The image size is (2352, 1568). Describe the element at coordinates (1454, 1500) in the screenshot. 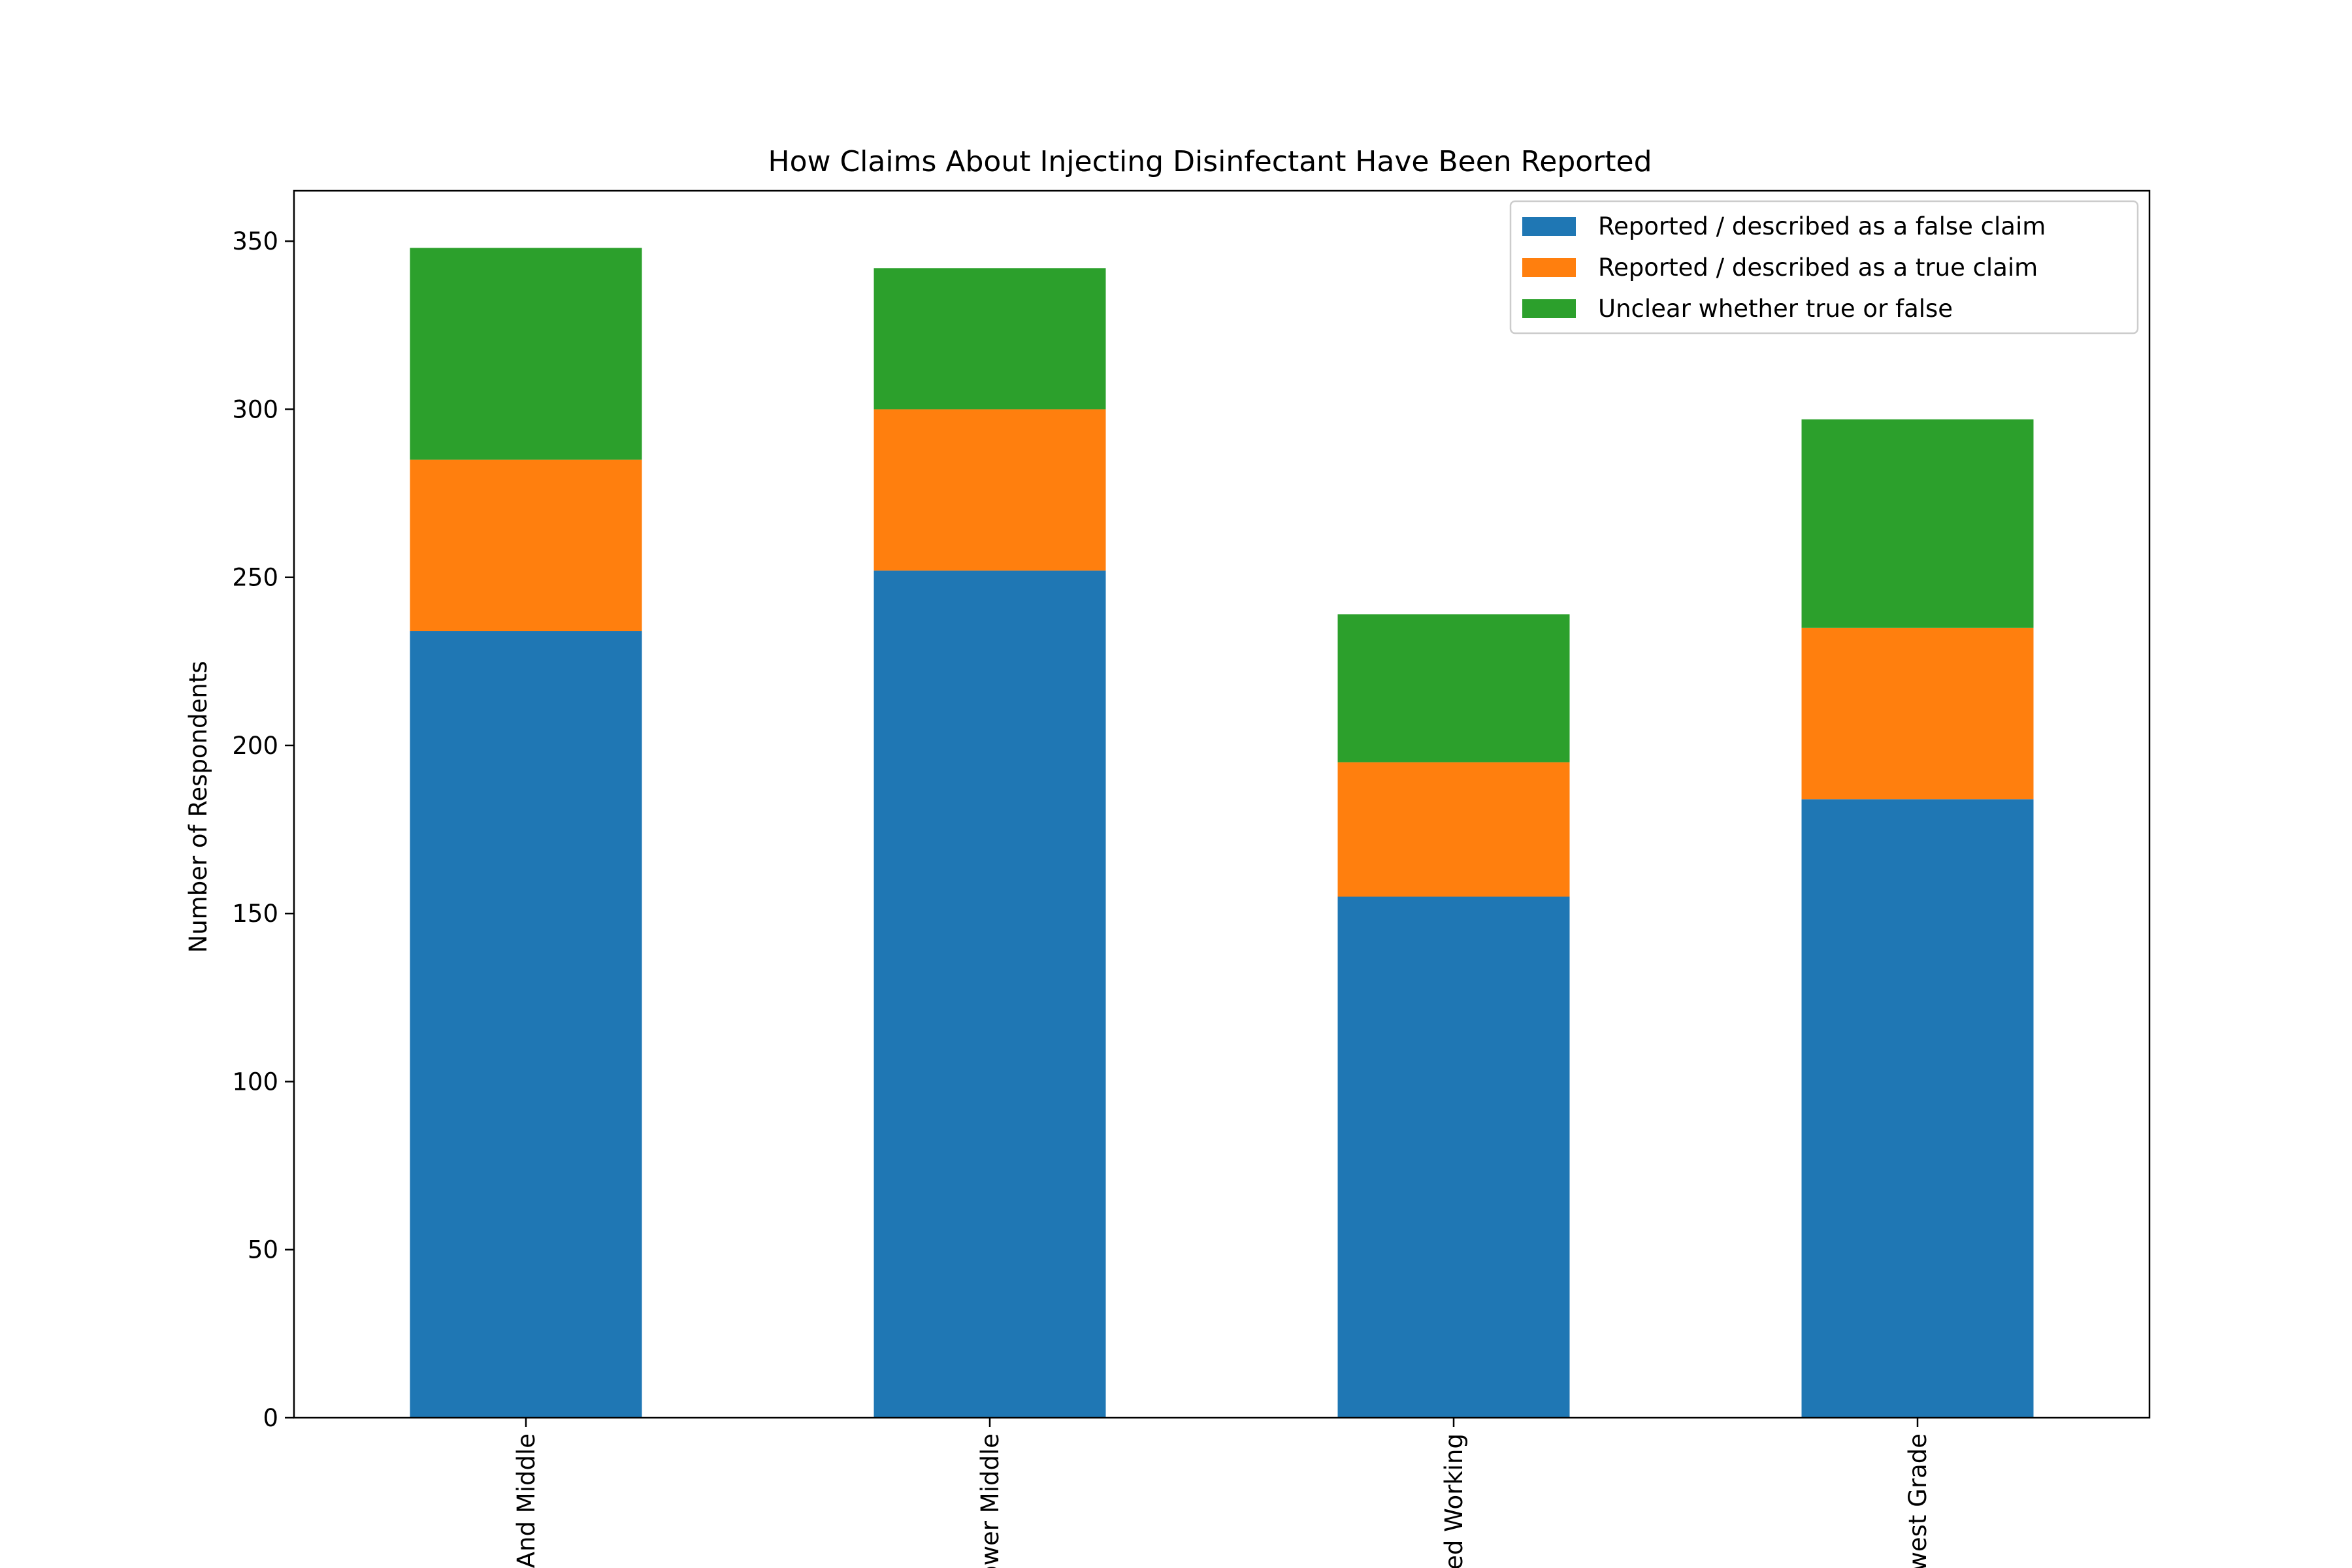

I see `x-tick-label: ed Working` at that location.